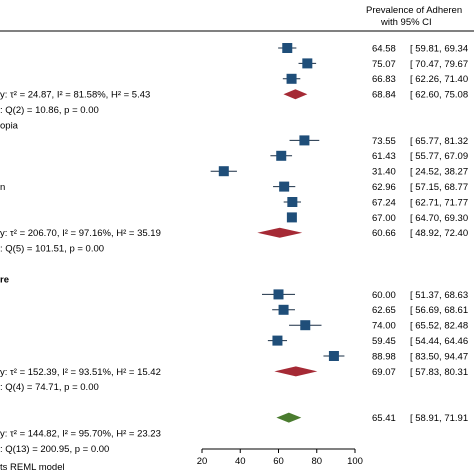 Image resolution: width=474 pixels, height=474 pixels. I want to click on column-header-line1: Prevalence of Adheren, so click(414, 10).